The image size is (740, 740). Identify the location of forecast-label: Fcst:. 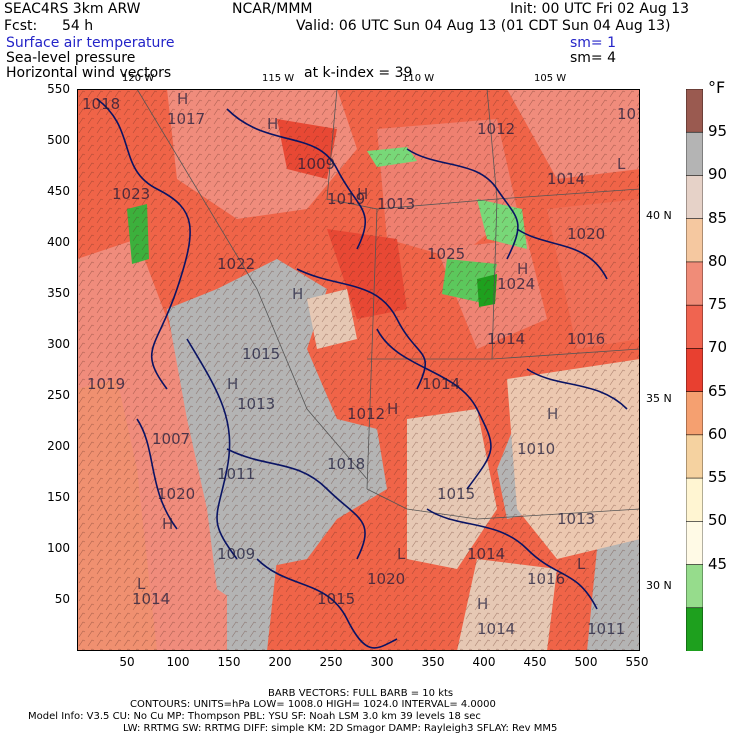
(21, 26).